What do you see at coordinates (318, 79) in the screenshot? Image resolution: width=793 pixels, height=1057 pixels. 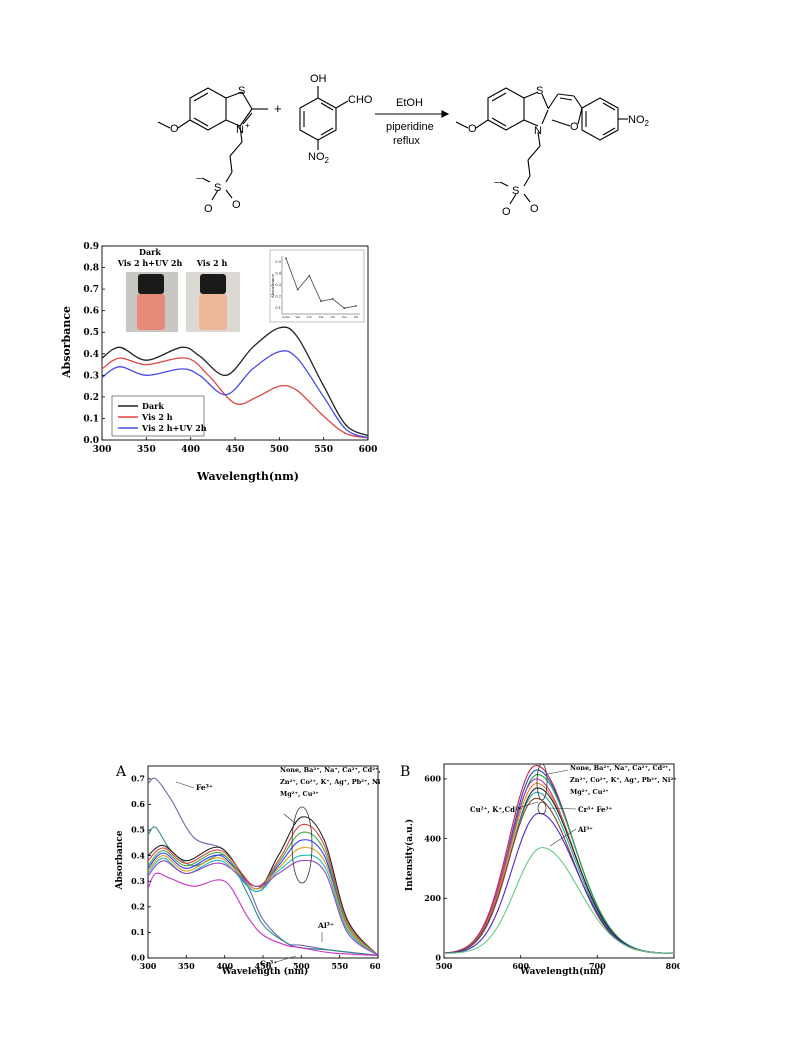 I see `scheme-oh-label: OH` at bounding box center [318, 79].